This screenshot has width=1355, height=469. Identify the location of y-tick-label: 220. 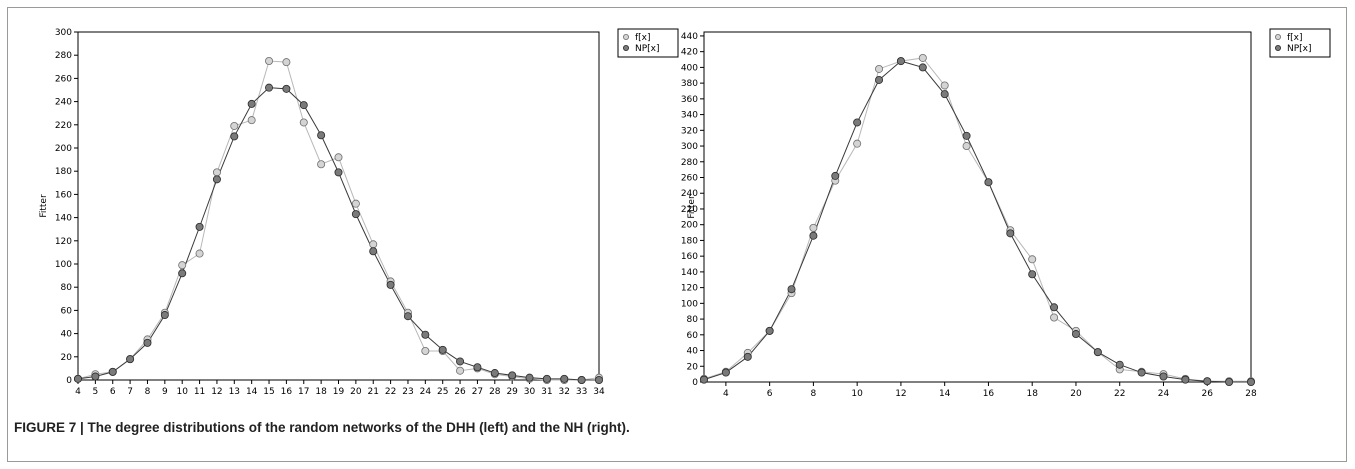
(63, 126).